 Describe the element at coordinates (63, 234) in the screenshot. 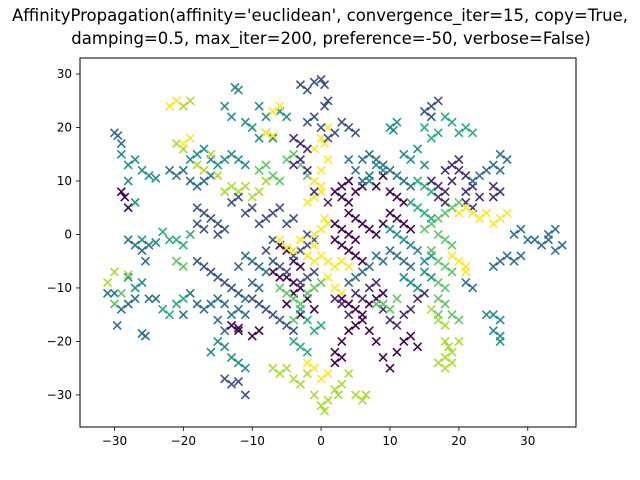

I see `y-axis: −30 −20 −10 0 10 20 30` at that location.